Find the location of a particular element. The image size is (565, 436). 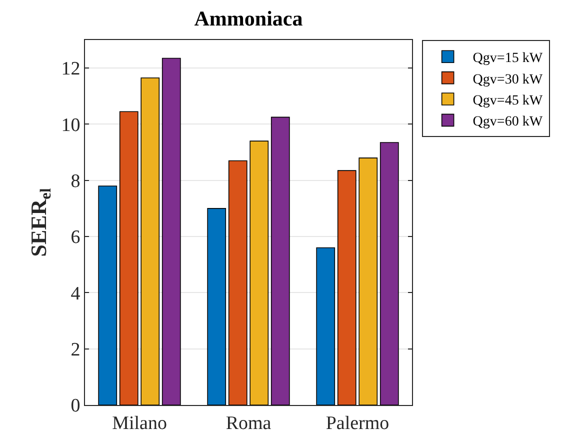

y-tick-label: 2 is located at coordinates (75, 350).